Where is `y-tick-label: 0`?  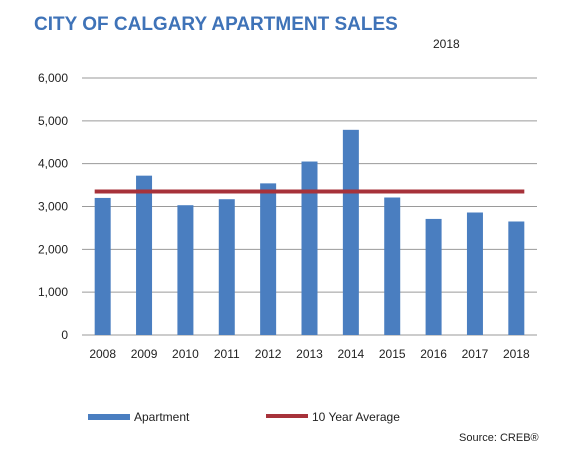
y-tick-label: 0 is located at coordinates (64, 335).